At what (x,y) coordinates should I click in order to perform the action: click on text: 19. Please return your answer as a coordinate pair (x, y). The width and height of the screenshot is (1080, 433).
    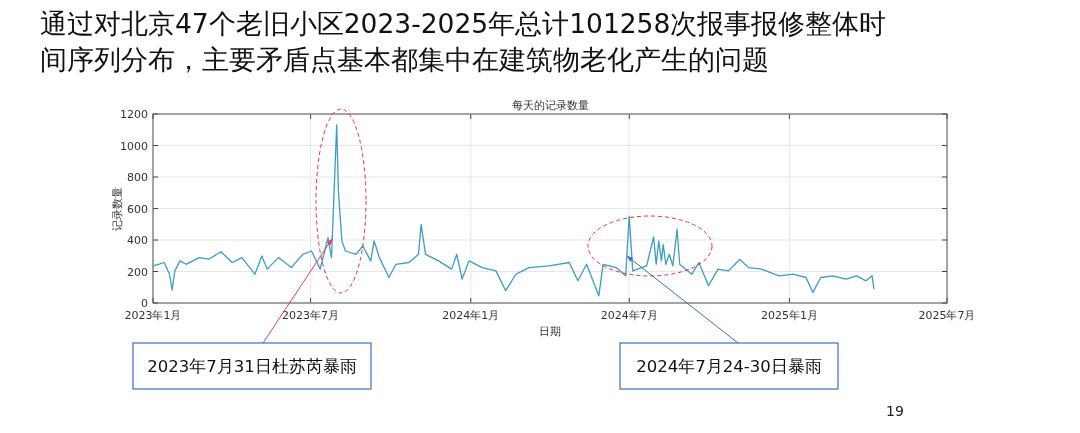
    Looking at the image, I should click on (895, 411).